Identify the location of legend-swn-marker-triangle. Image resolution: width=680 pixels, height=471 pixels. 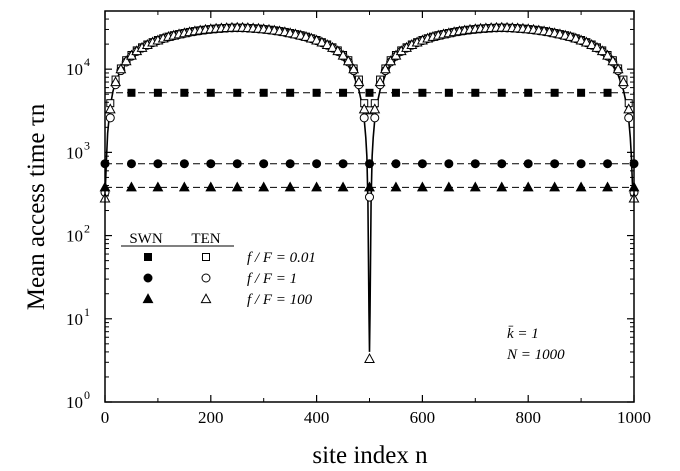
(148, 298).